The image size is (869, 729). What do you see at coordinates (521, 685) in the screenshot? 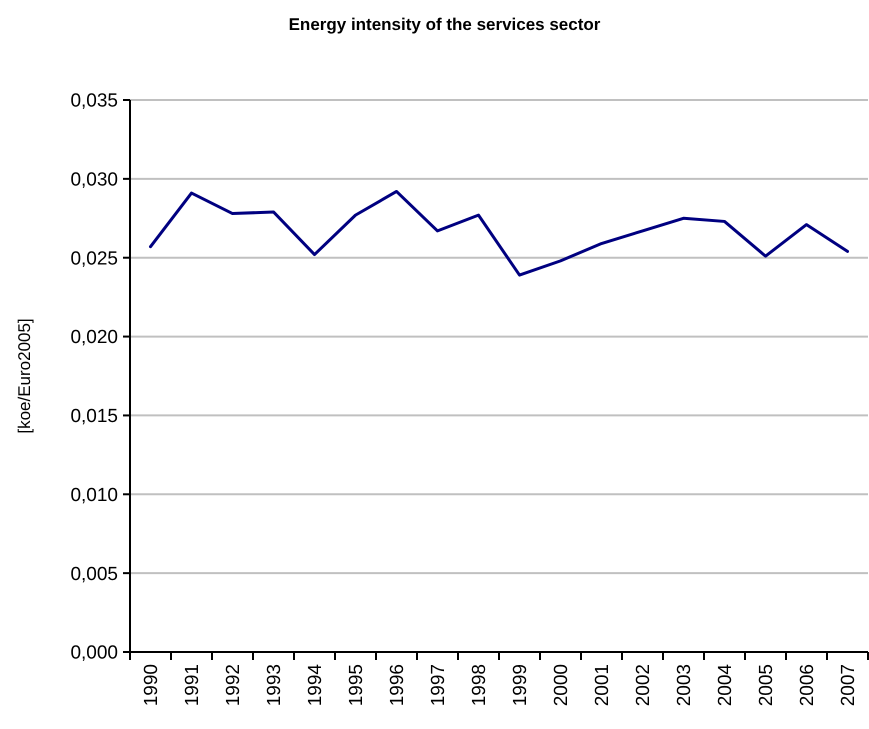
I see `x-tick-label: 1999` at bounding box center [521, 685].